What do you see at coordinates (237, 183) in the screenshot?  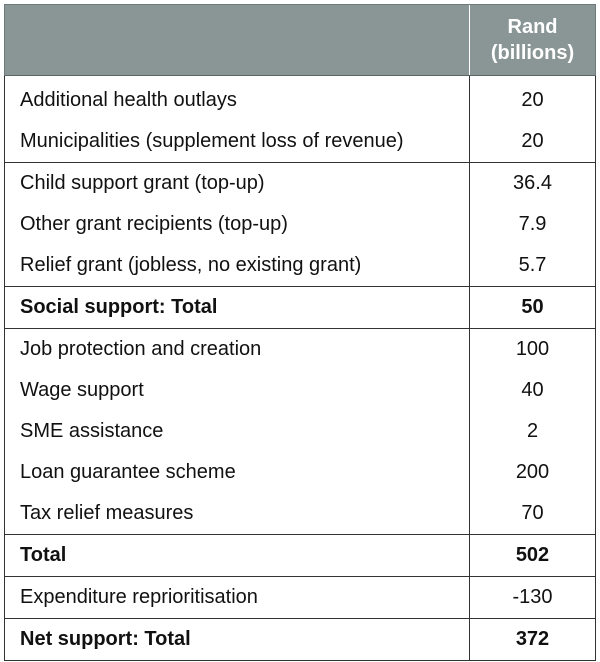 I see `row-label: Child support grant (top-up)` at bounding box center [237, 183].